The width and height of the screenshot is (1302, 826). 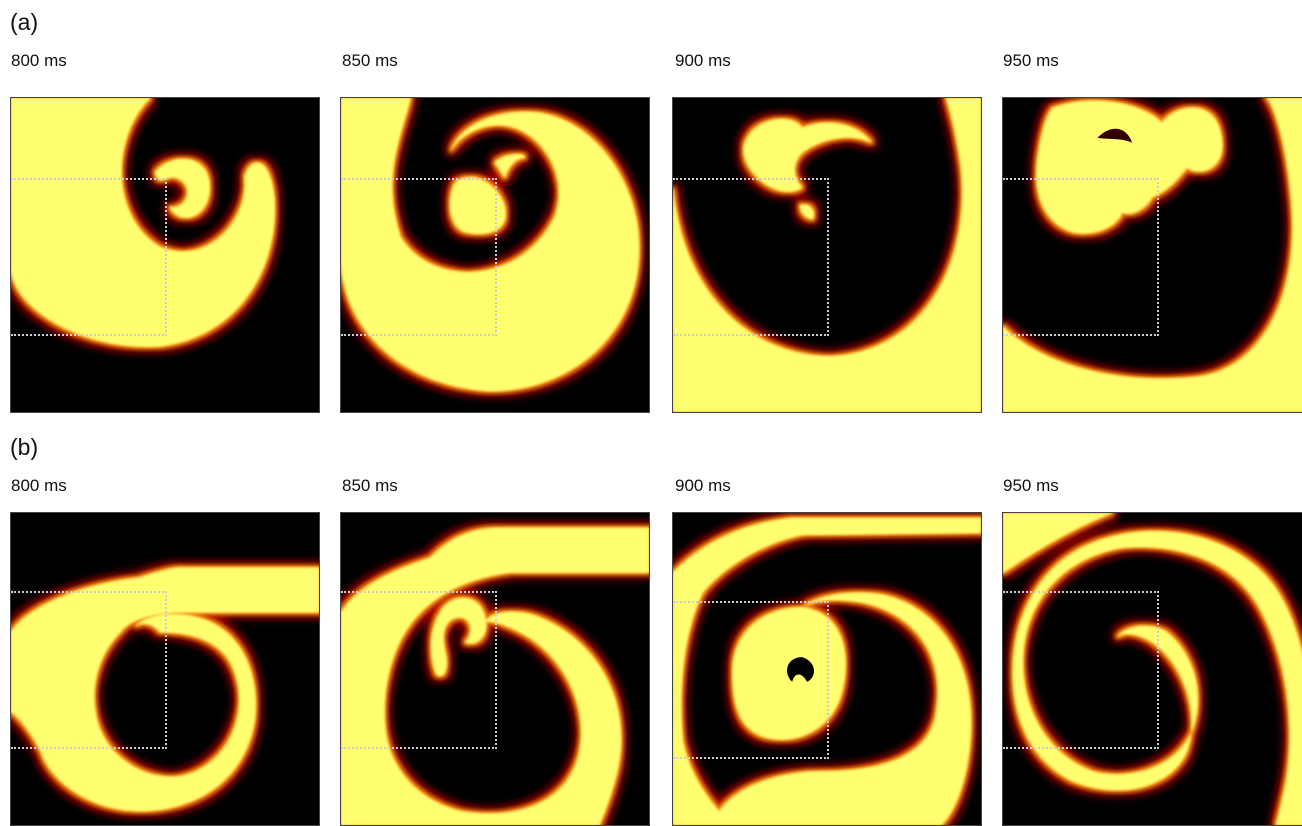 I want to click on spiral-panel-a-950ms, so click(x=1152, y=255).